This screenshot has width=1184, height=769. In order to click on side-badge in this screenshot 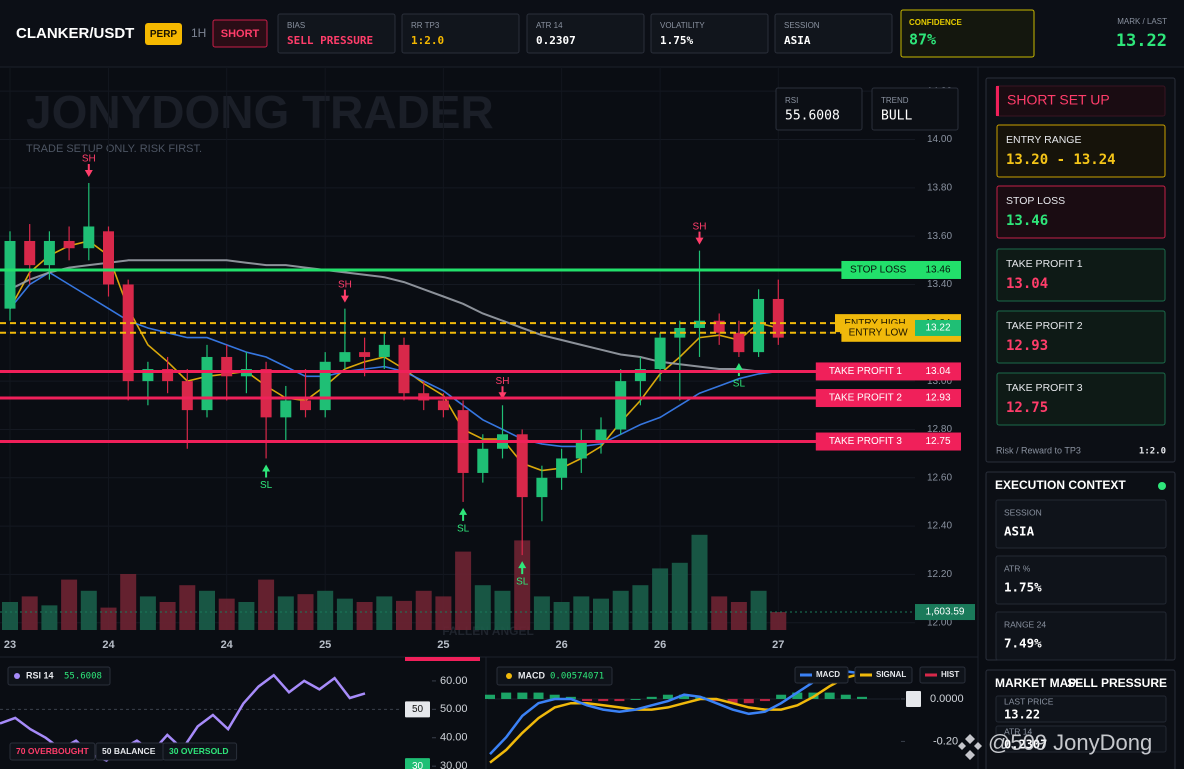, I will do `click(240, 33)`.